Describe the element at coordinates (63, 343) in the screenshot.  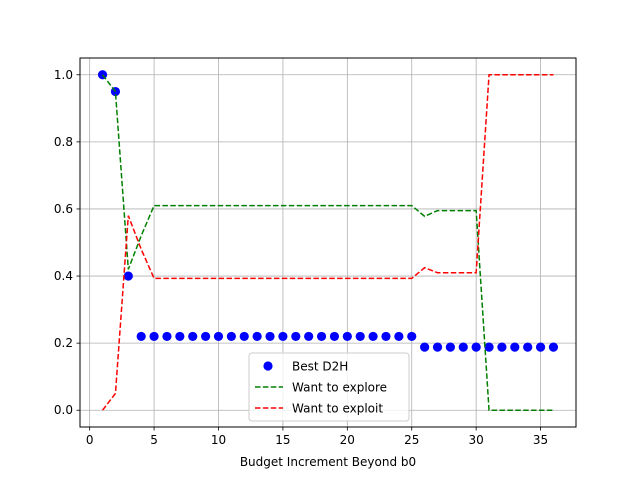
I see `y-tick-label: 0.2` at that location.